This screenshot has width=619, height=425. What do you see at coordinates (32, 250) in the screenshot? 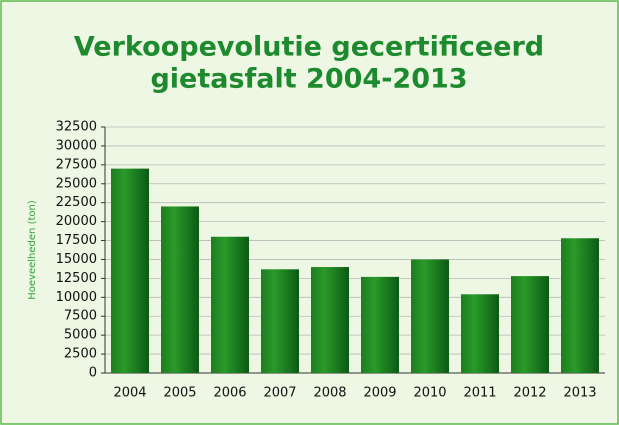
I see `y-axis-label: Hoeveelheden (ton)` at bounding box center [32, 250].